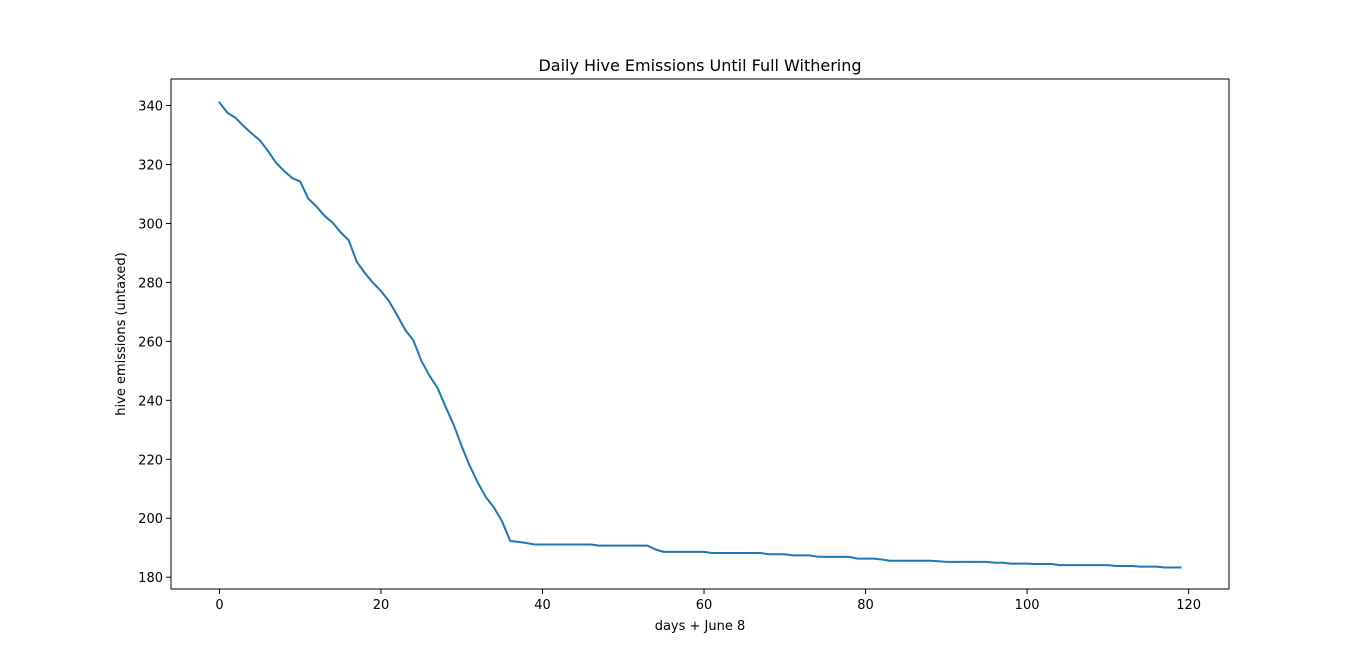  I want to click on x-axis: 0 20 40 60 80 100 120, so click(708, 601).